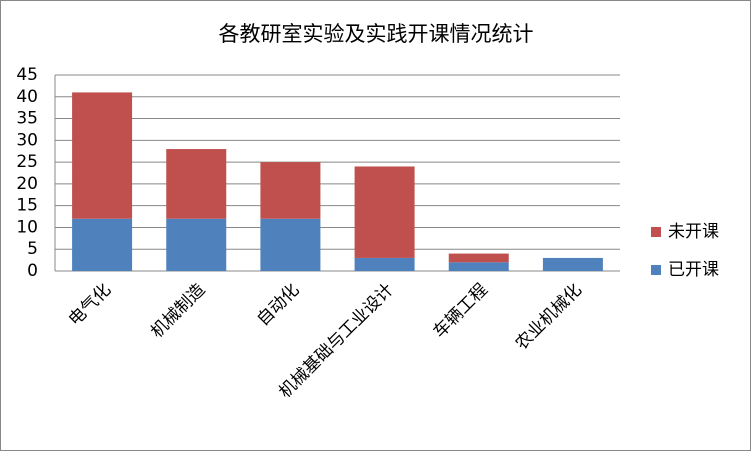 This screenshot has width=752, height=452. I want to click on y-tick-label: 5, so click(32, 249).